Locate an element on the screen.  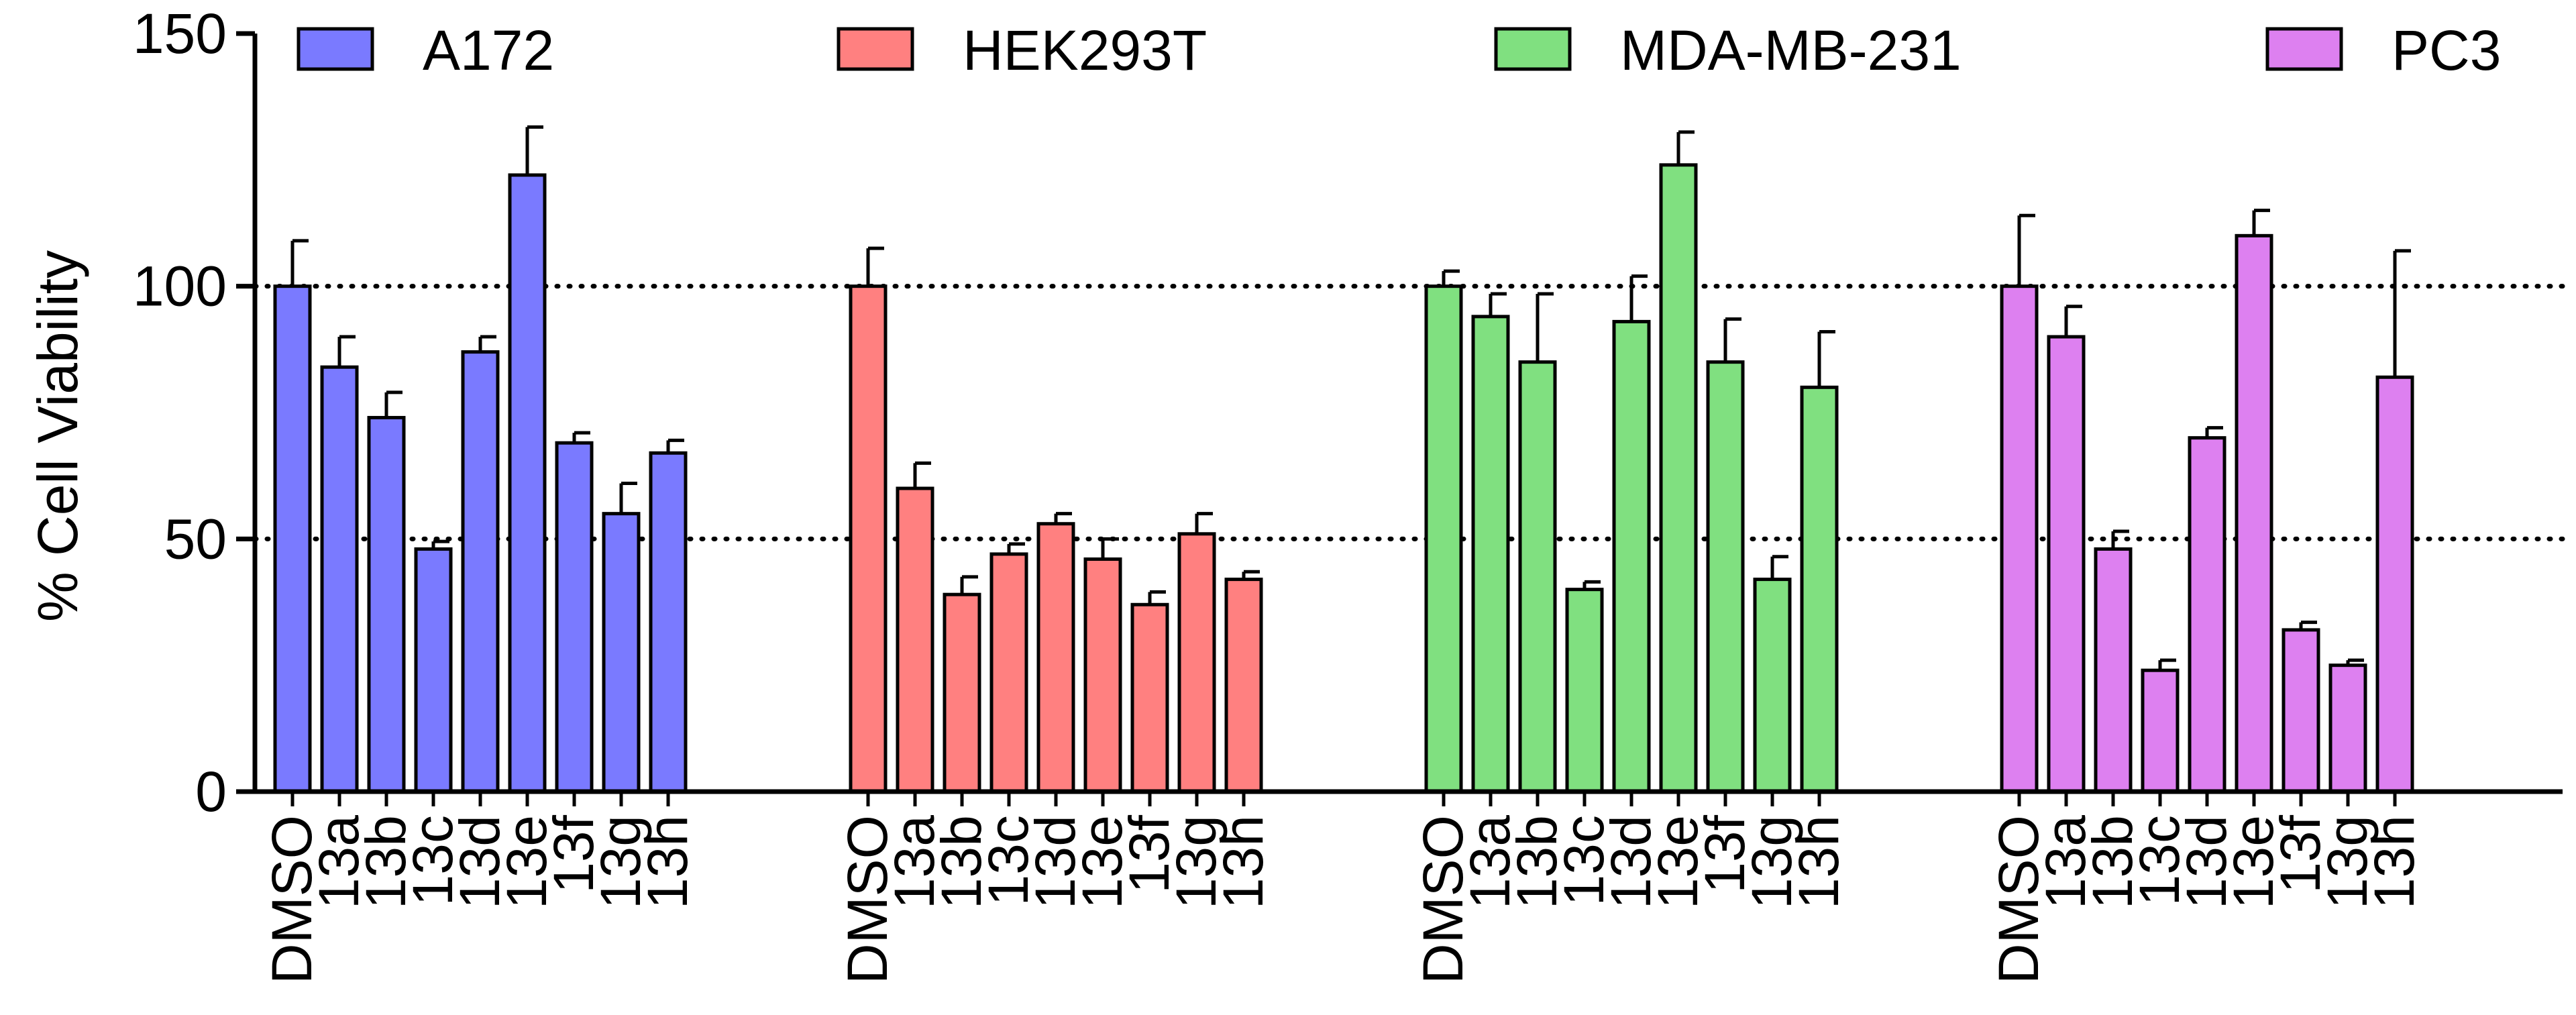
bar-a172-13c is located at coordinates (433, 670).